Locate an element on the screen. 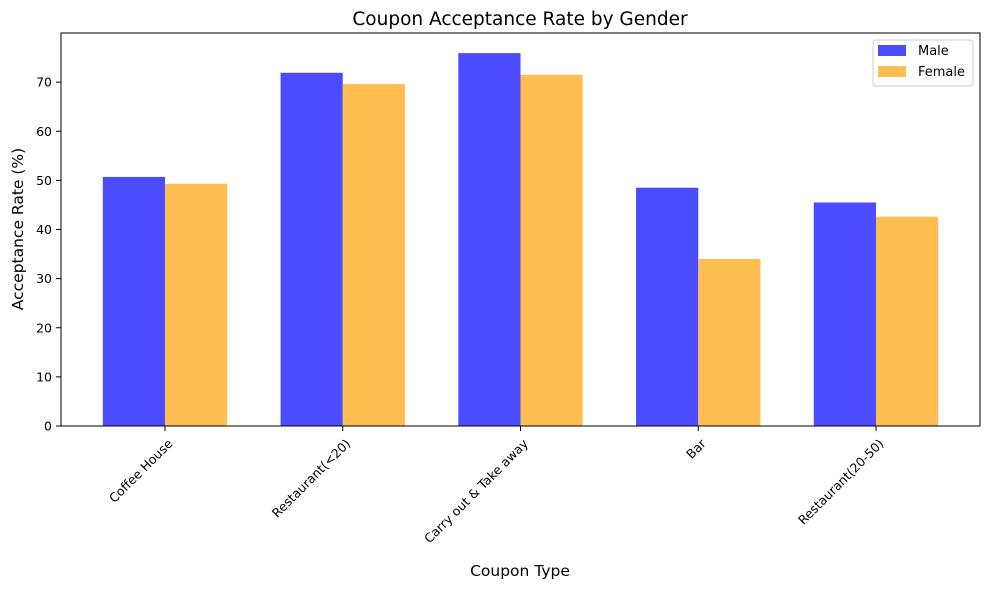 Image resolution: width=989 pixels, height=590 pixels. x-axis-title: Coupon Type is located at coordinates (520, 571).